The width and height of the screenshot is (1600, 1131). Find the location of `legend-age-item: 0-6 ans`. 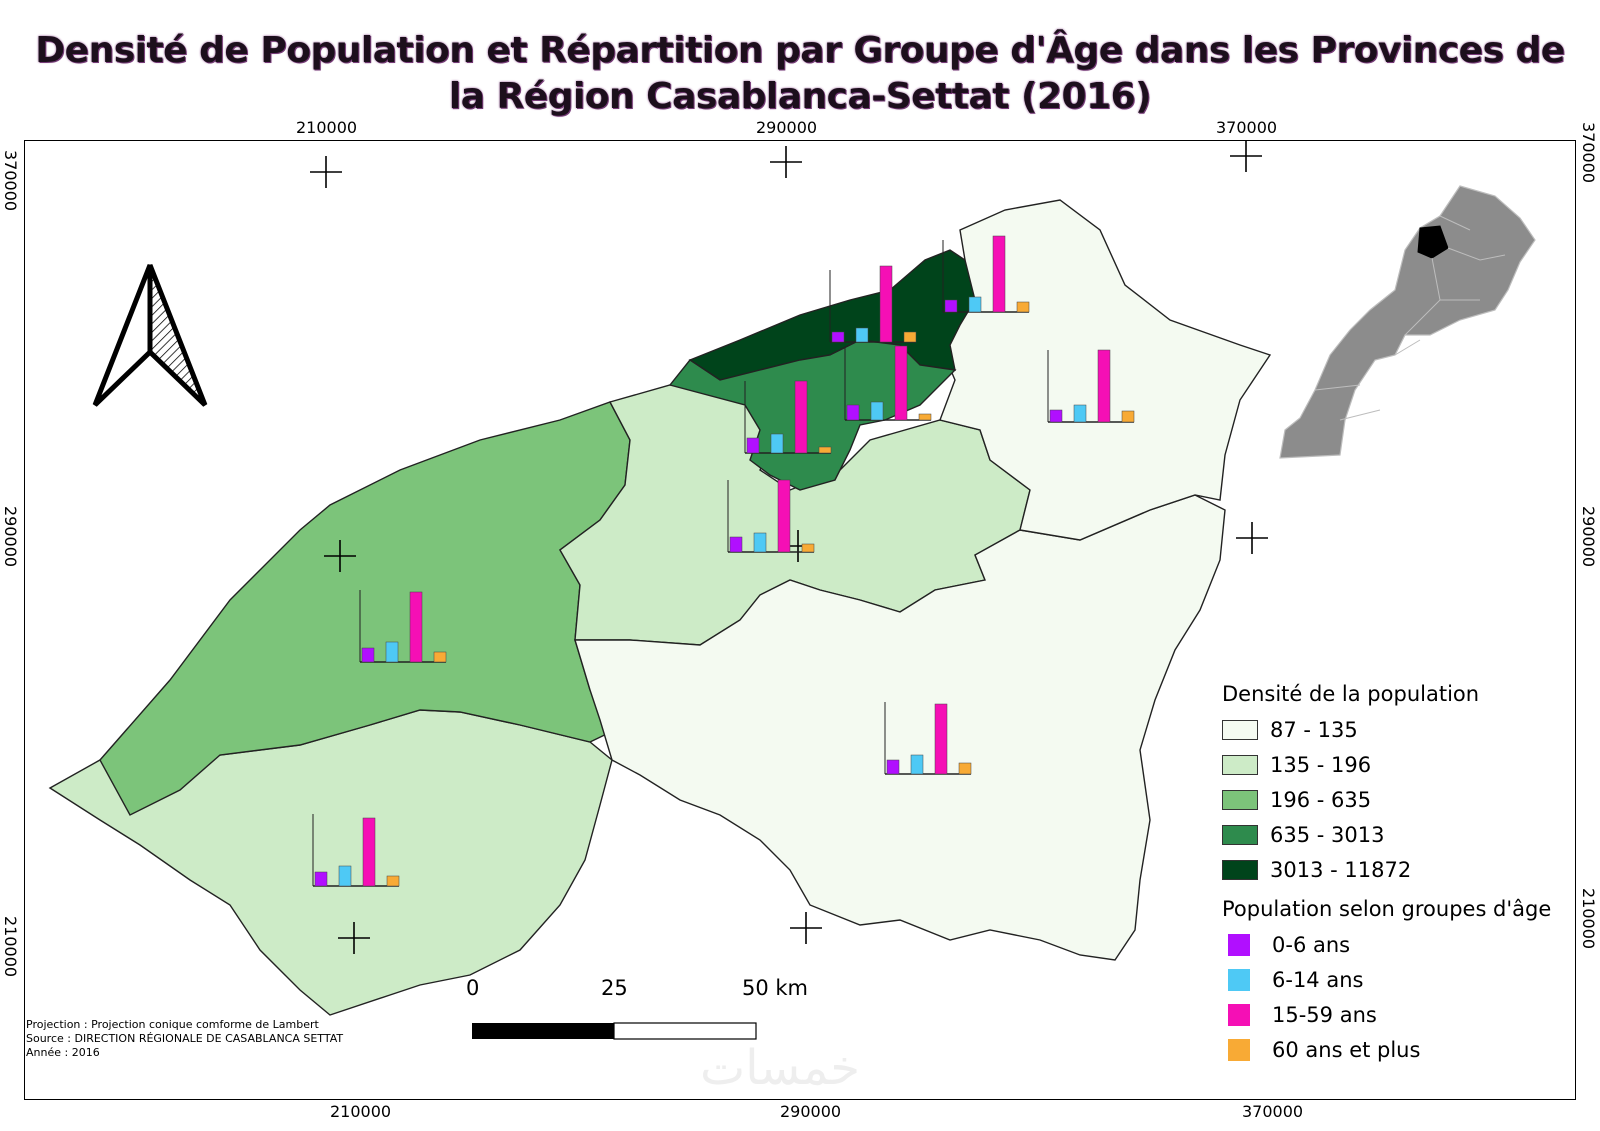

legend-age-item: 0-6 ans is located at coordinates (1392, 944).